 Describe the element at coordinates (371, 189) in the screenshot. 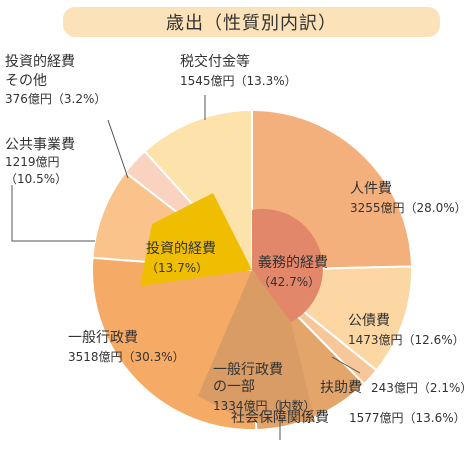

I see `label-jinkenhi-name: 人件費` at that location.